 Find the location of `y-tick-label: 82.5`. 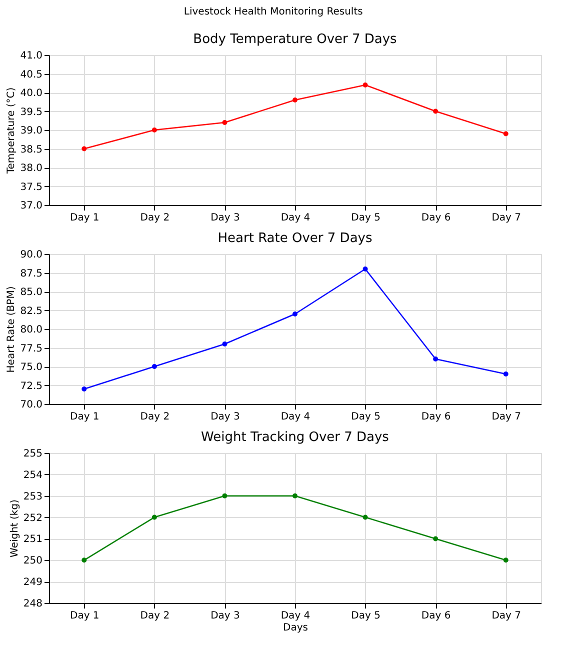

y-tick-label: 82.5 is located at coordinates (31, 311).